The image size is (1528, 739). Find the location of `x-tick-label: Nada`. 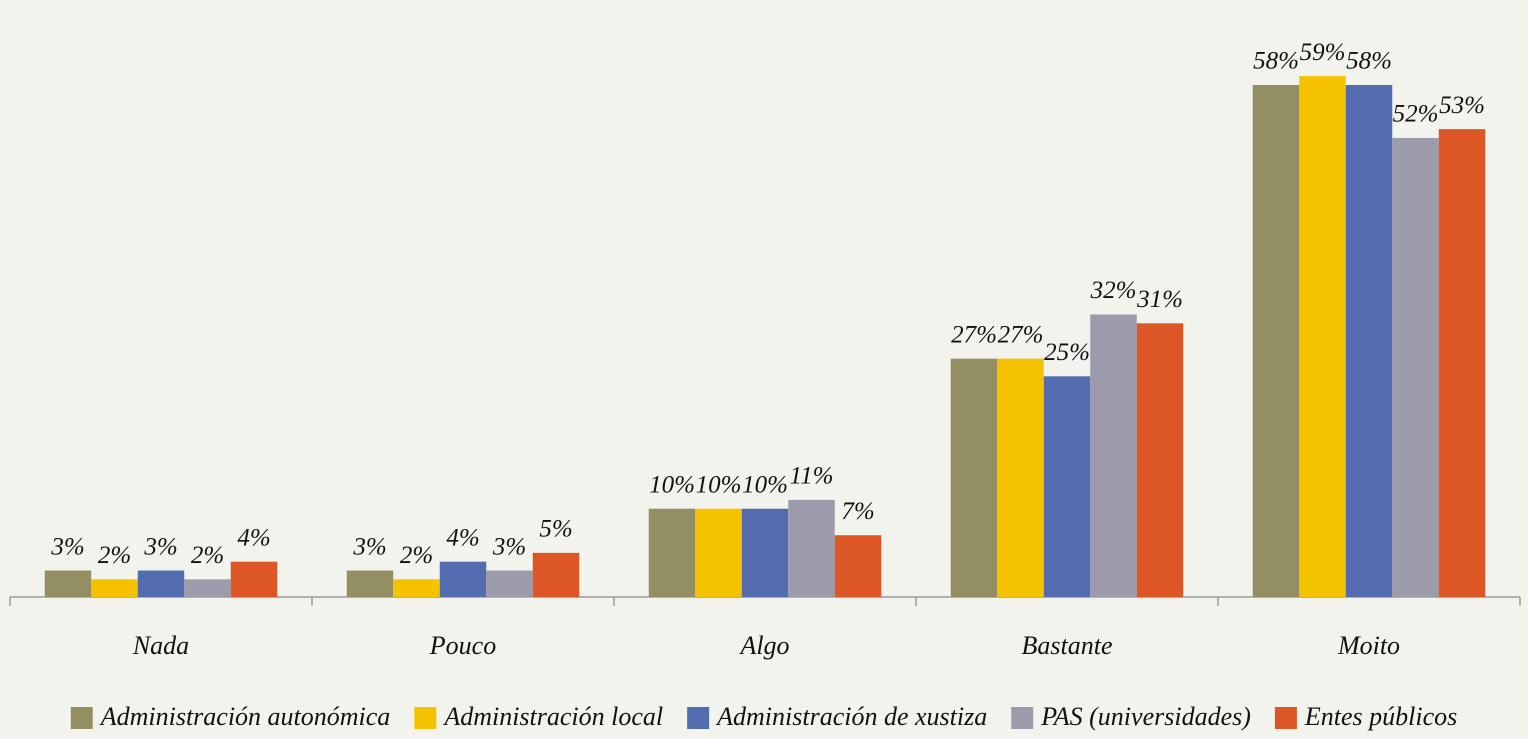

x-tick-label: Nada is located at coordinates (160, 645).